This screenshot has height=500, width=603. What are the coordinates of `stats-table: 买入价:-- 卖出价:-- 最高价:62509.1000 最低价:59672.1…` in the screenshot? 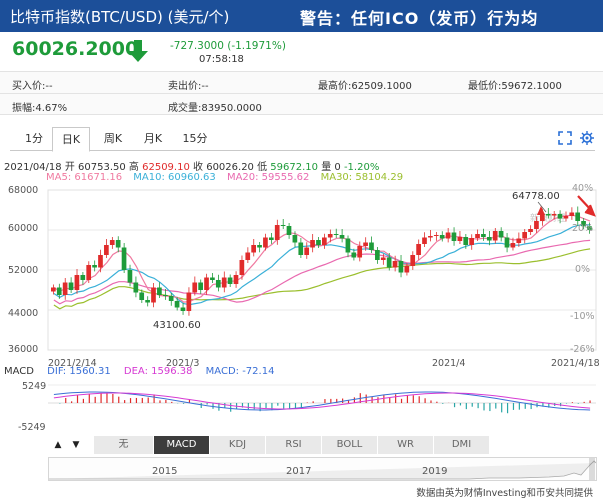 It's located at (301, 93).